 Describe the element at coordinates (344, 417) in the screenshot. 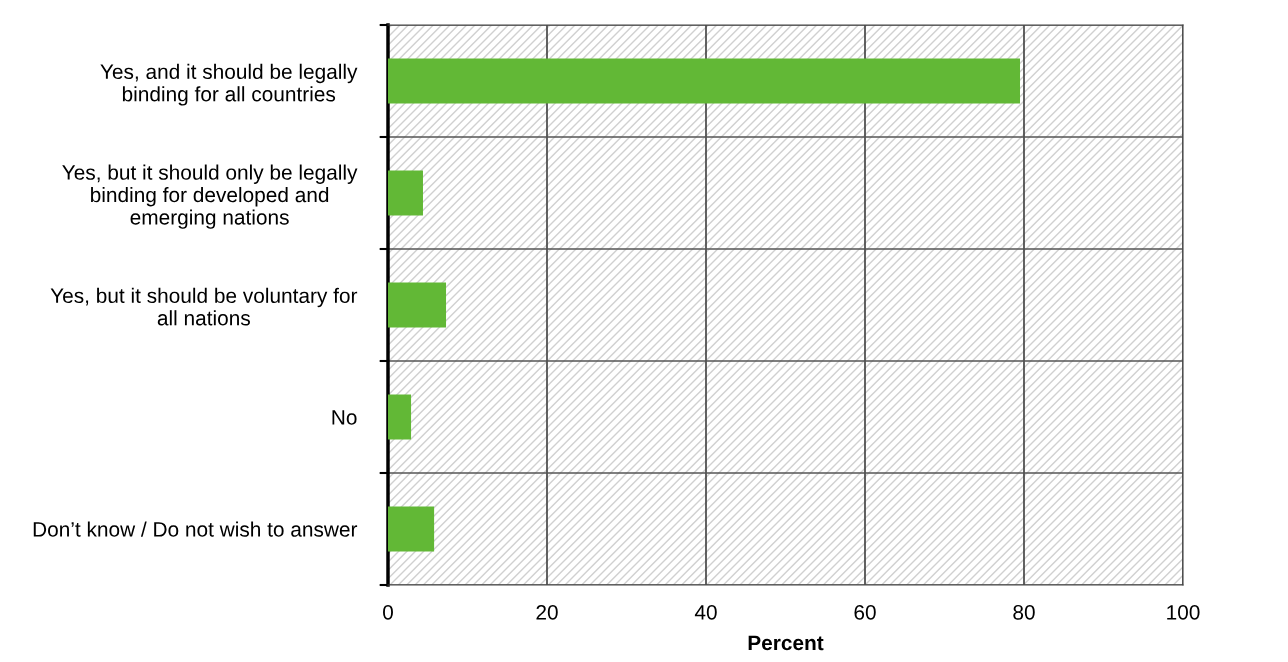

I see `y-tick-label: No` at that location.